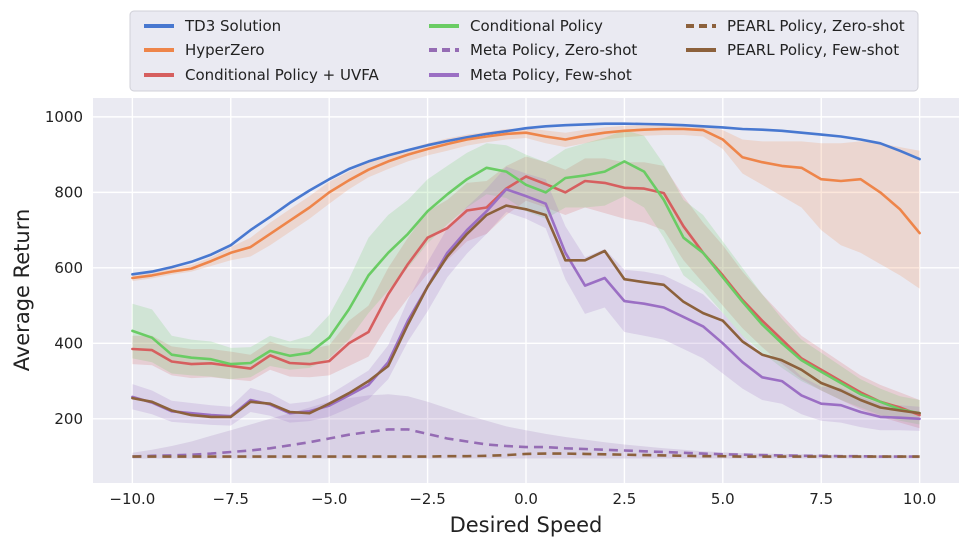  What do you see at coordinates (64, 117) in the screenshot?
I see `y-tick-label: 1000` at bounding box center [64, 117].